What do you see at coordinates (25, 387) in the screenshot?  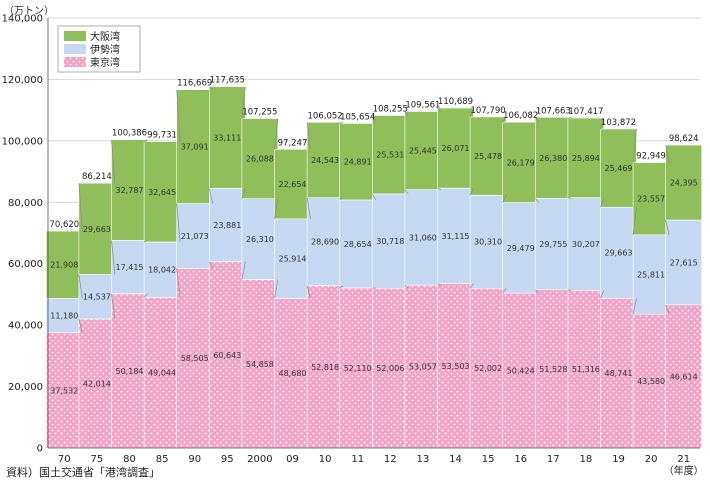 I see `y-tick-label: 20,000` at bounding box center [25, 387].